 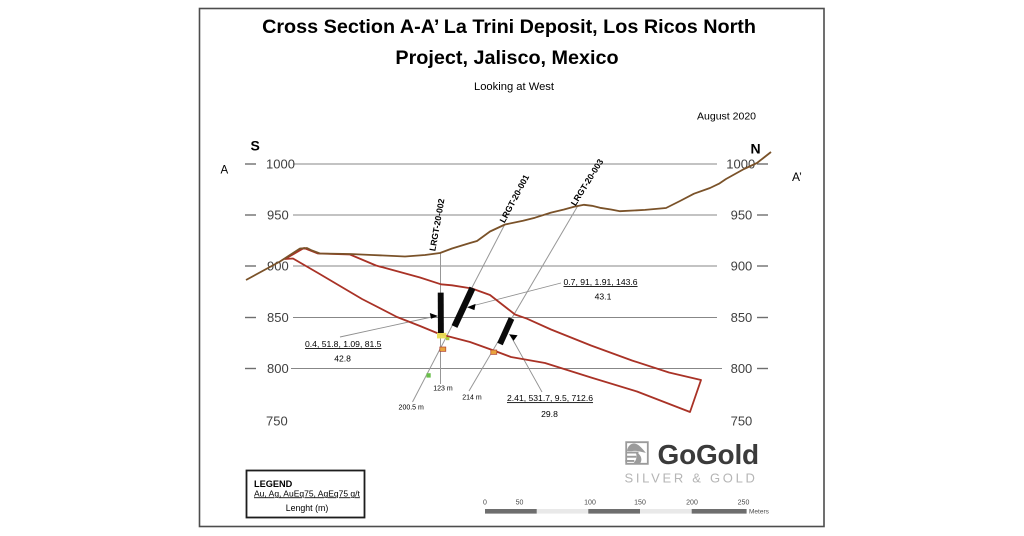 I want to click on svg-text: Meters, so click(x=759, y=511).